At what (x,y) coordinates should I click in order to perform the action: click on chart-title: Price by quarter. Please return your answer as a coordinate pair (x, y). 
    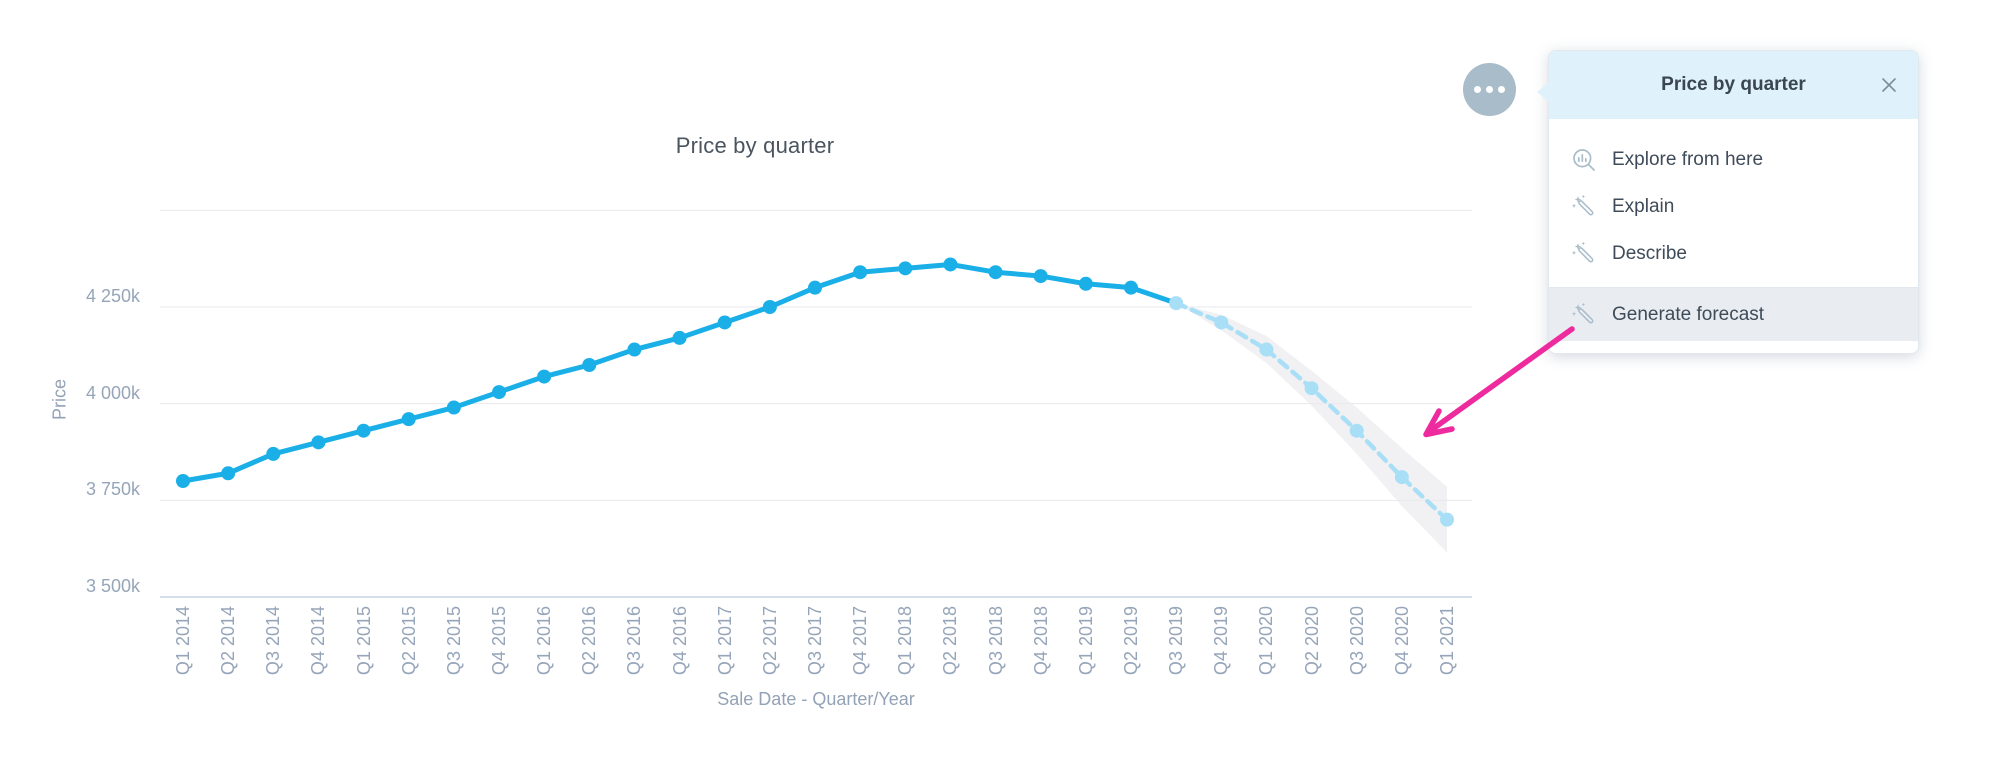
    Looking at the image, I should click on (755, 145).